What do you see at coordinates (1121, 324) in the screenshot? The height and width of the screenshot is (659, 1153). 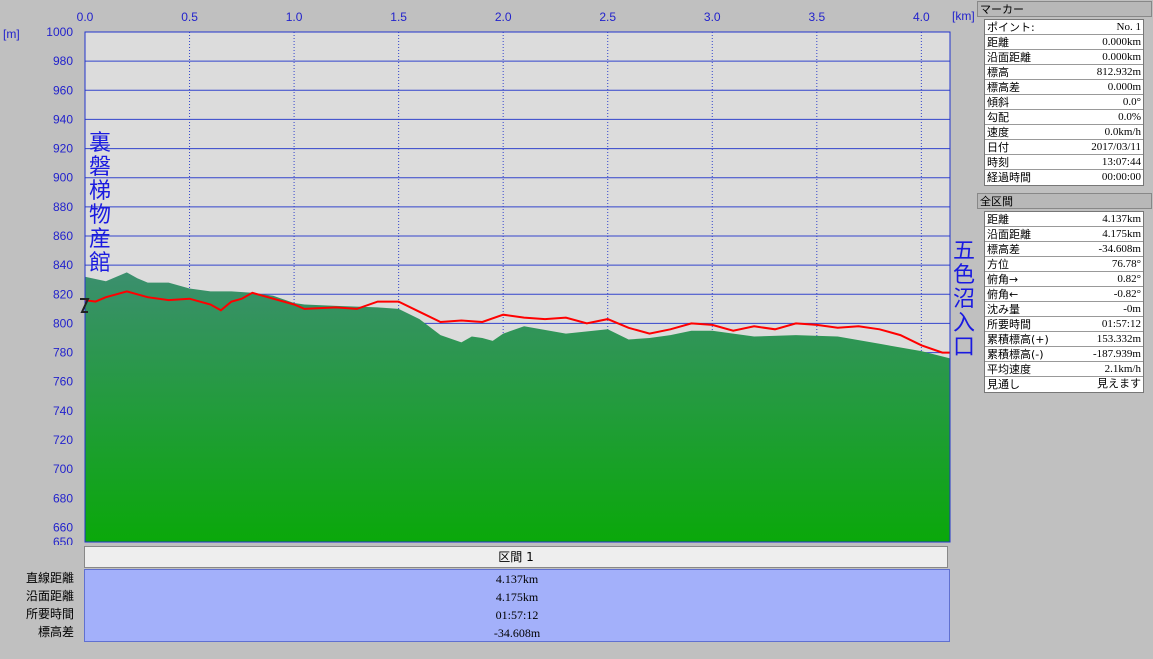 I see `total-row-value: 01:57:12` at bounding box center [1121, 324].